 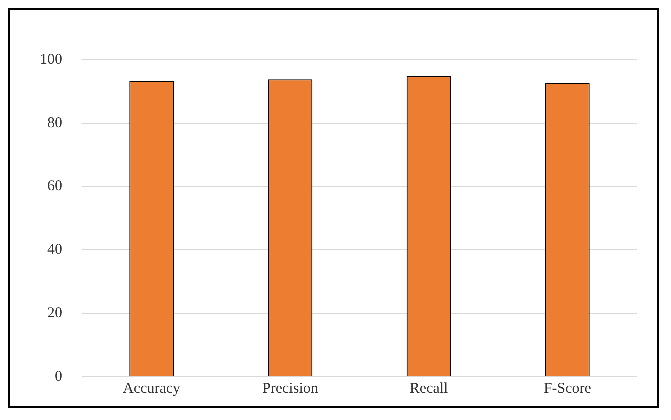 I want to click on x-tick-label: Accuracy, so click(x=152, y=388).